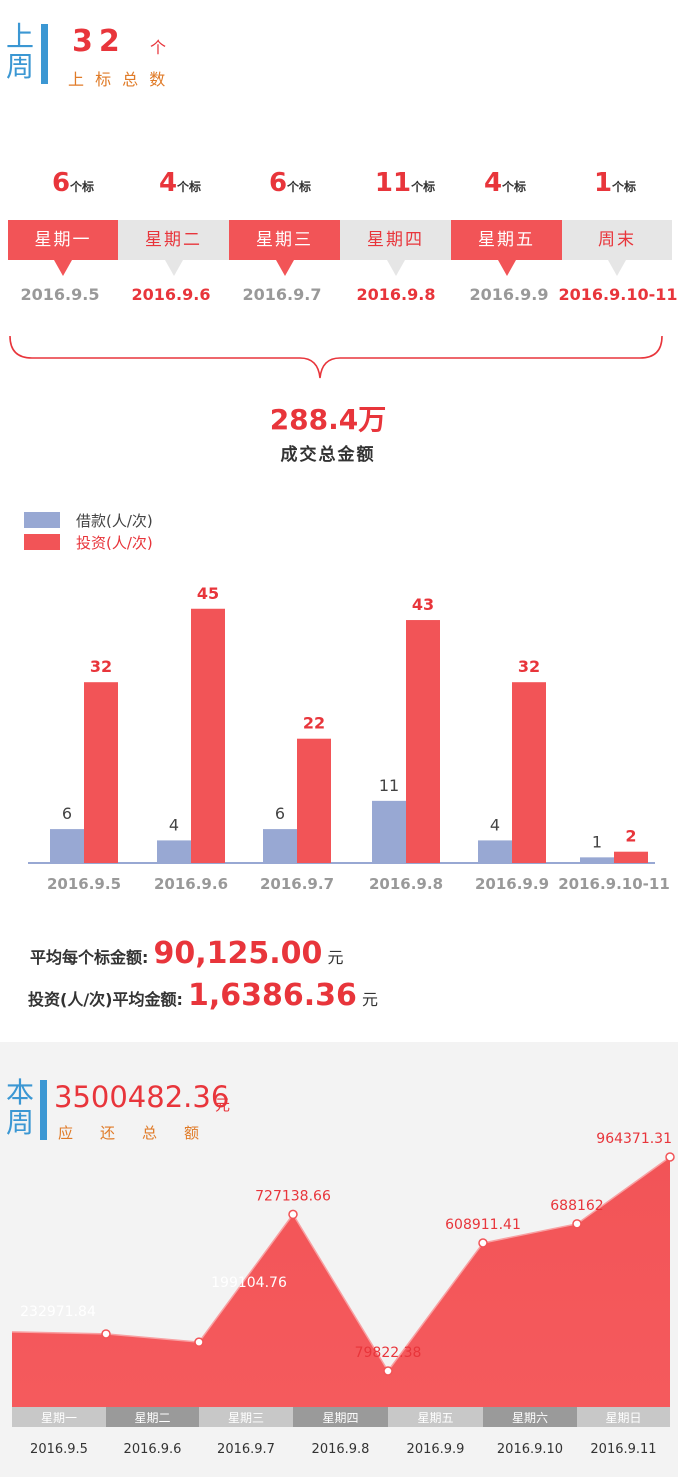 The height and width of the screenshot is (1477, 678). I want to click on stat-avg-per-invest: 投资(人/次)平均金额: 1,6386.36 元, so click(203, 995).